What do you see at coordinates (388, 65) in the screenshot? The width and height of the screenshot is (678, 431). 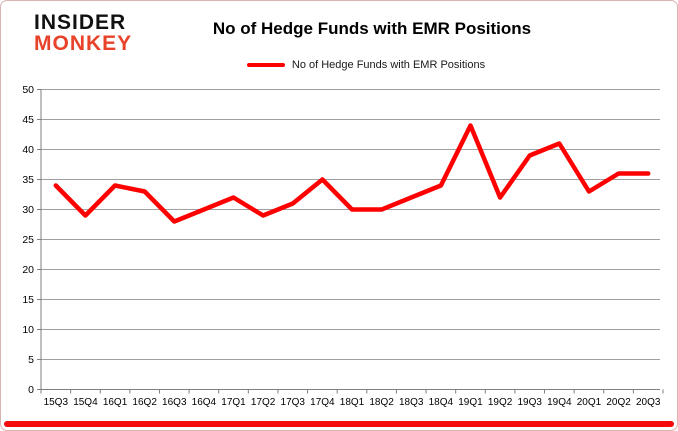 I see `legend-label: No of Hedge Funds with EMR Positions` at bounding box center [388, 65].